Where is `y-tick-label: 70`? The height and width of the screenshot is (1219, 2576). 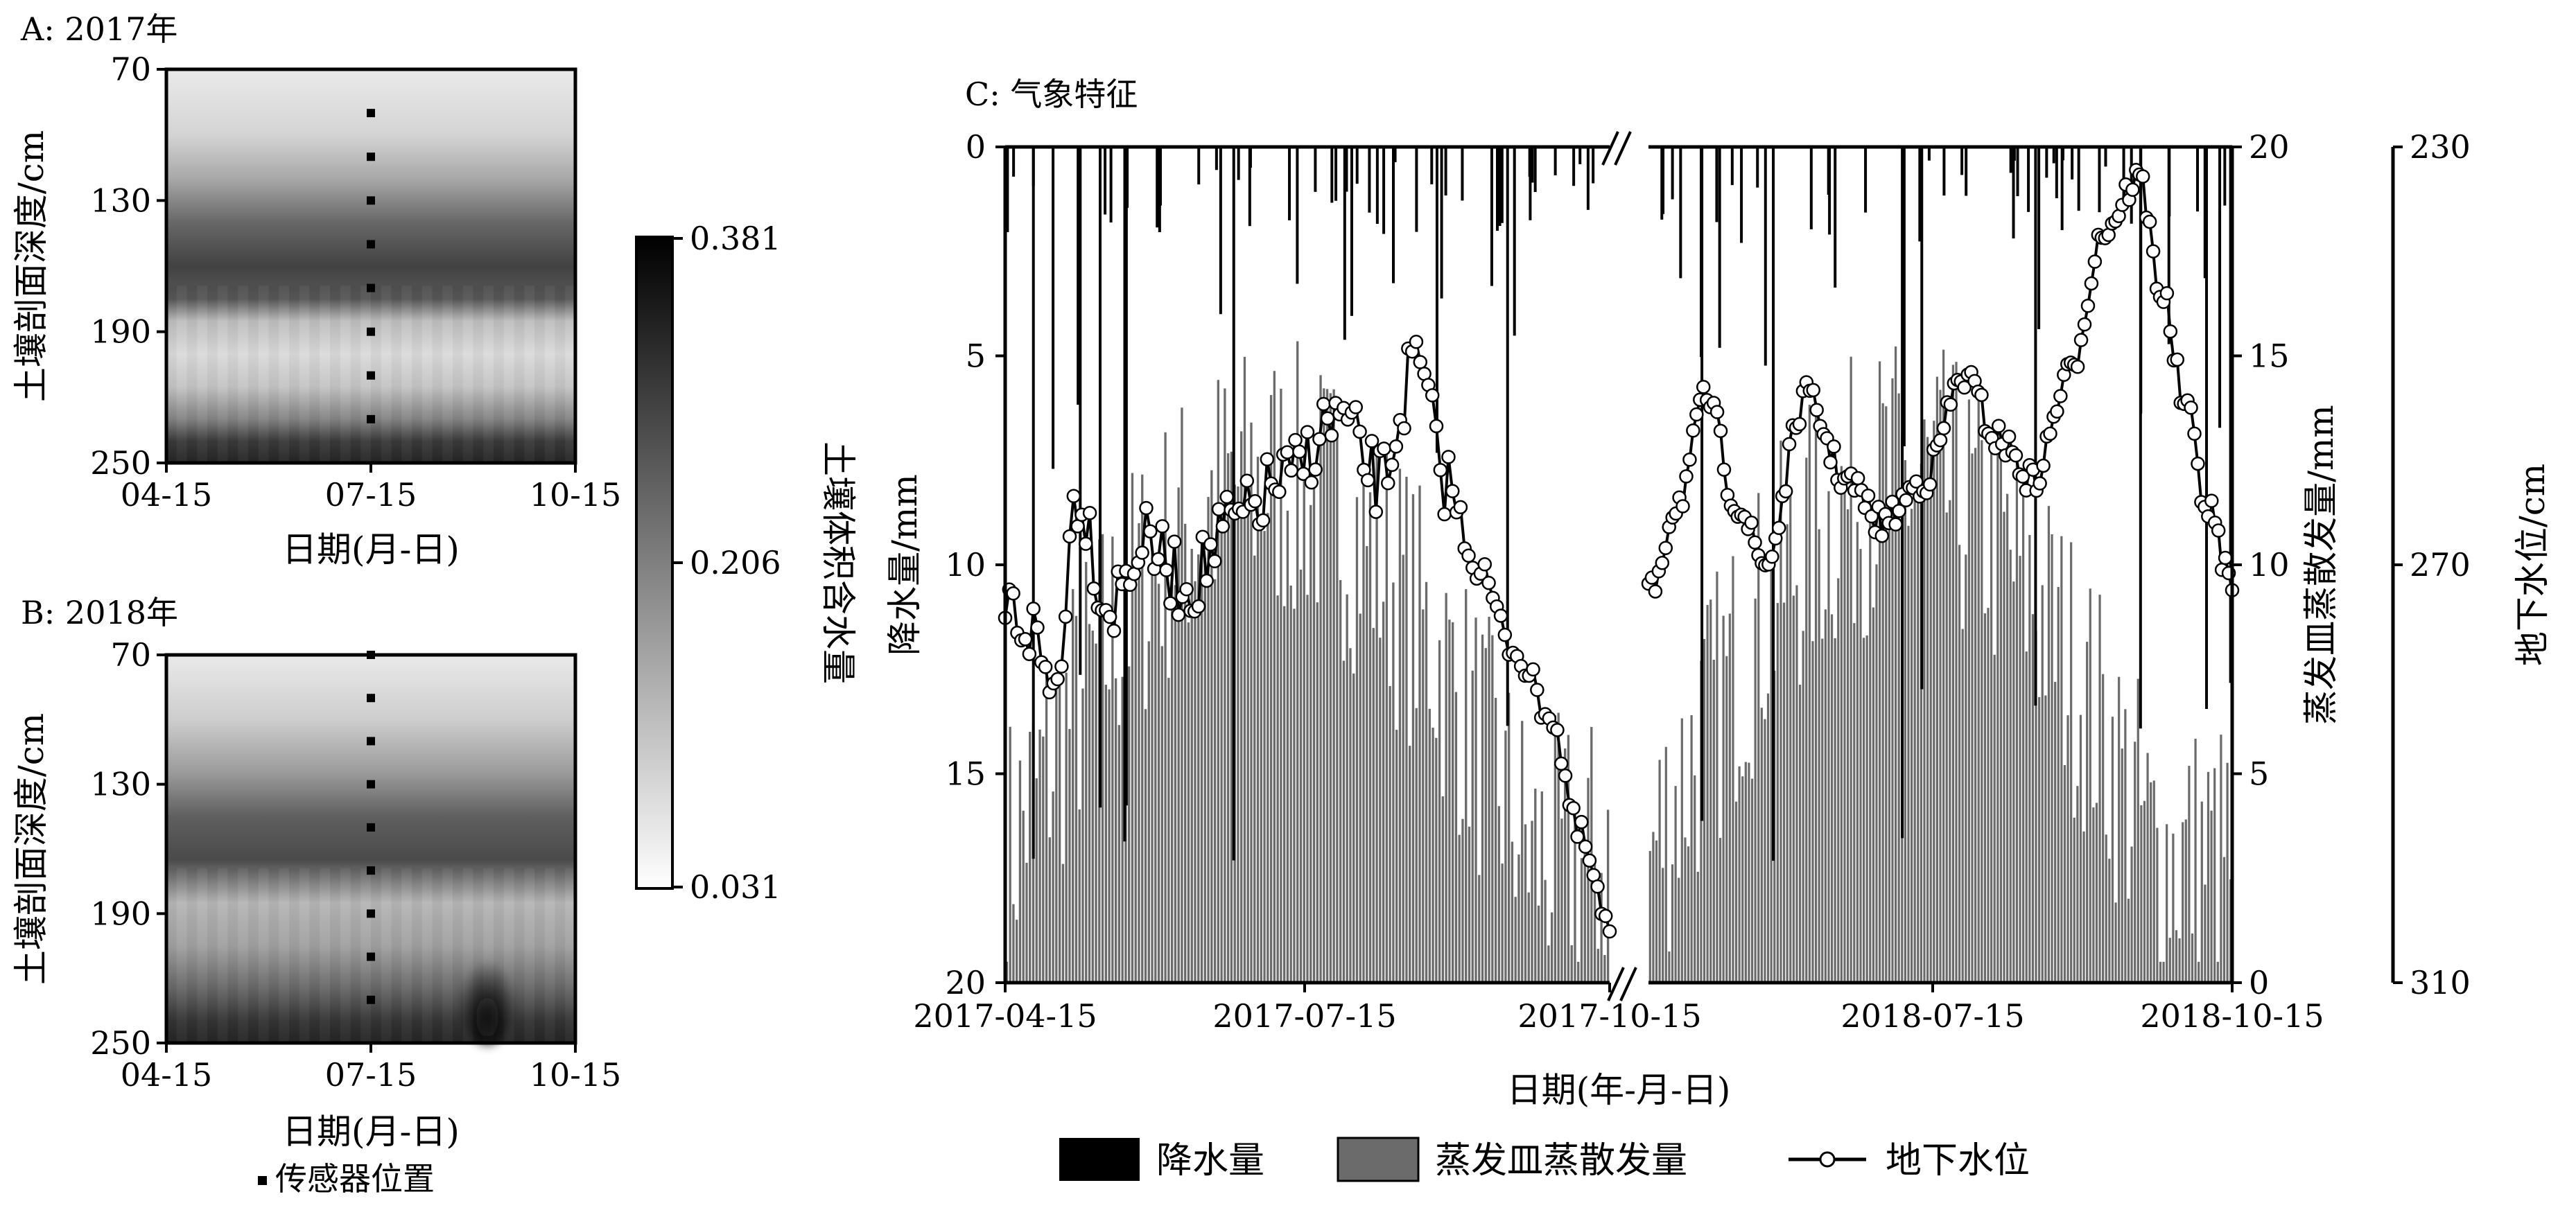 y-tick-label: 70 is located at coordinates (130, 69).